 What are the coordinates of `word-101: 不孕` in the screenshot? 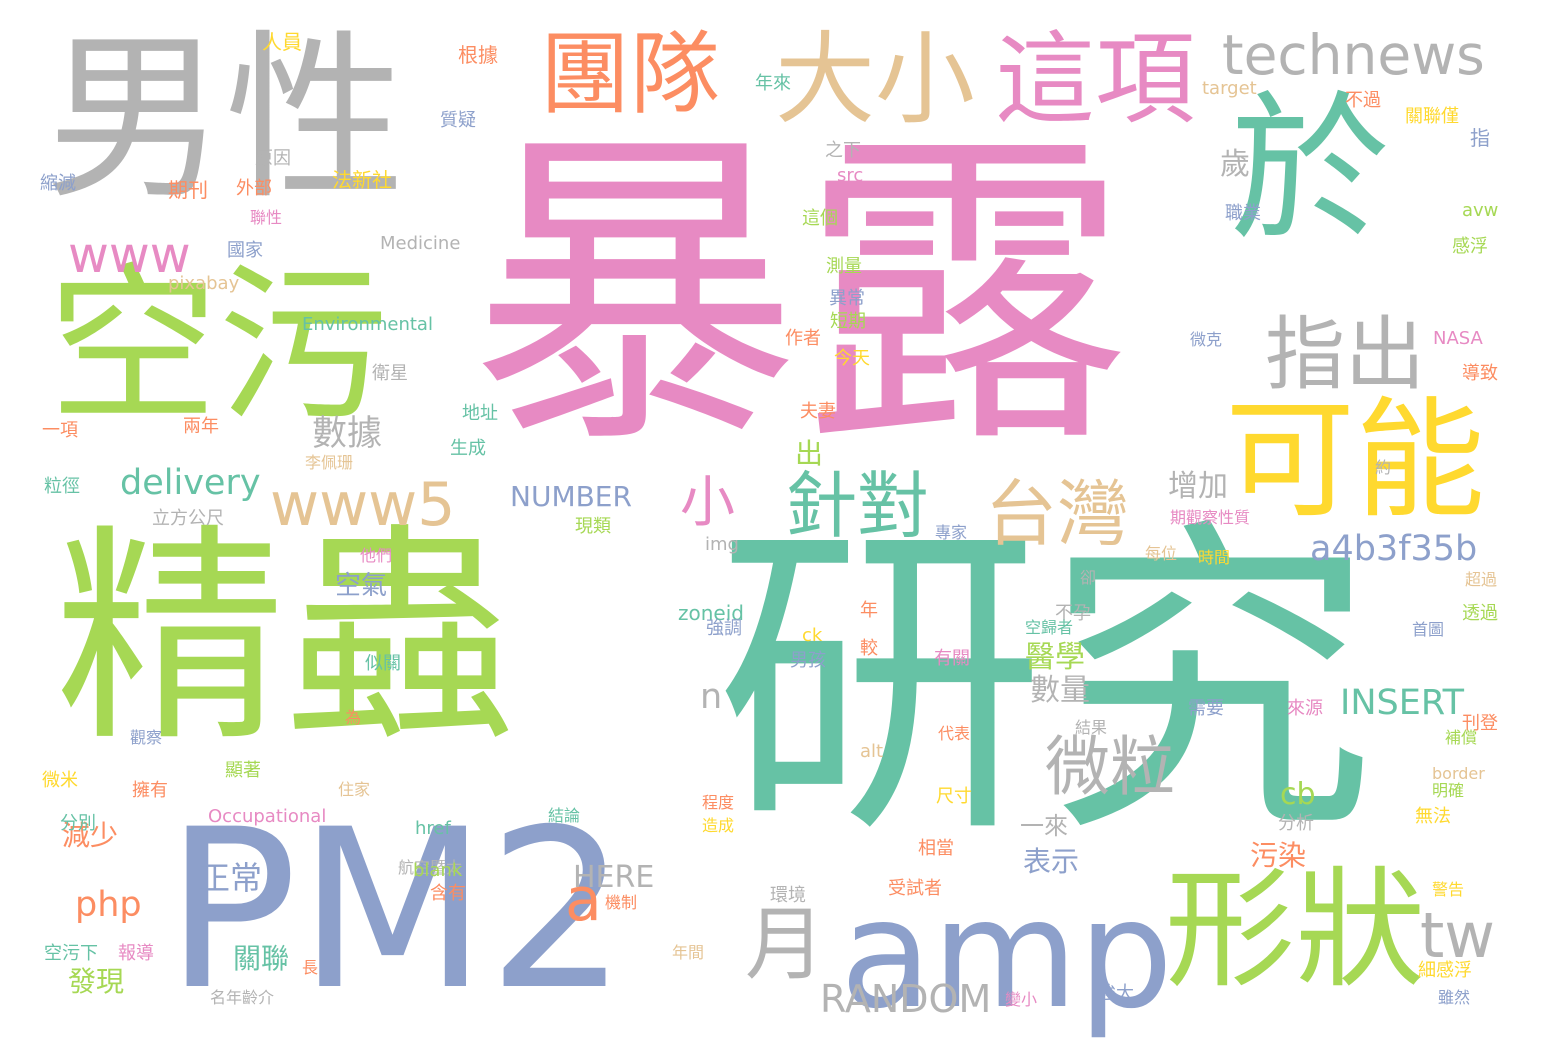 It's located at (1073, 613).